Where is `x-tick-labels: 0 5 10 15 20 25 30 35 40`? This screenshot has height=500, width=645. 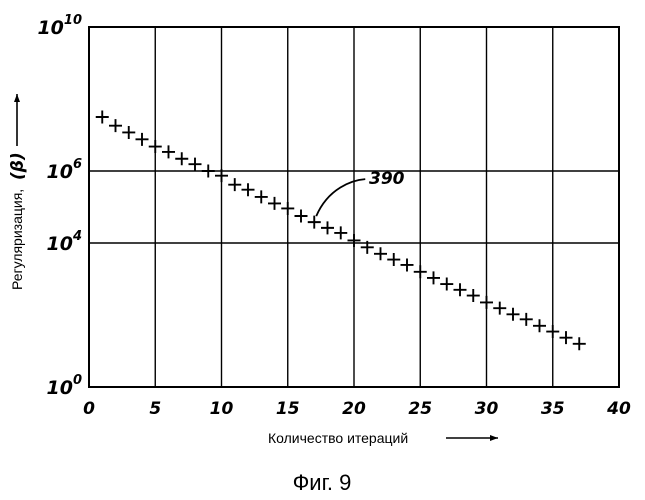 x-tick-labels: 0 5 10 15 20 25 30 35 40 is located at coordinates (357, 409).